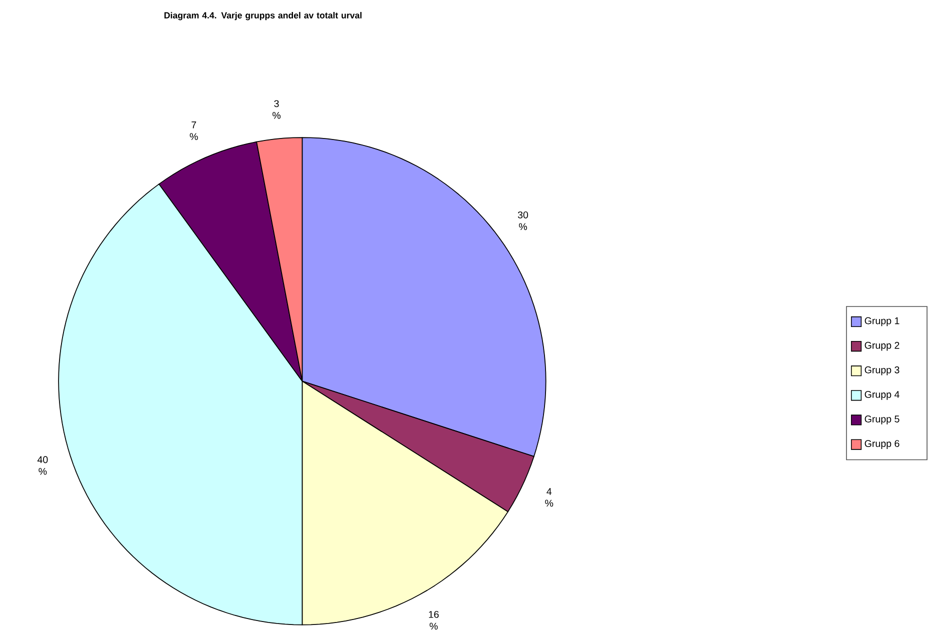 The image size is (928, 642). I want to click on data-label: 4 %, so click(549, 497).